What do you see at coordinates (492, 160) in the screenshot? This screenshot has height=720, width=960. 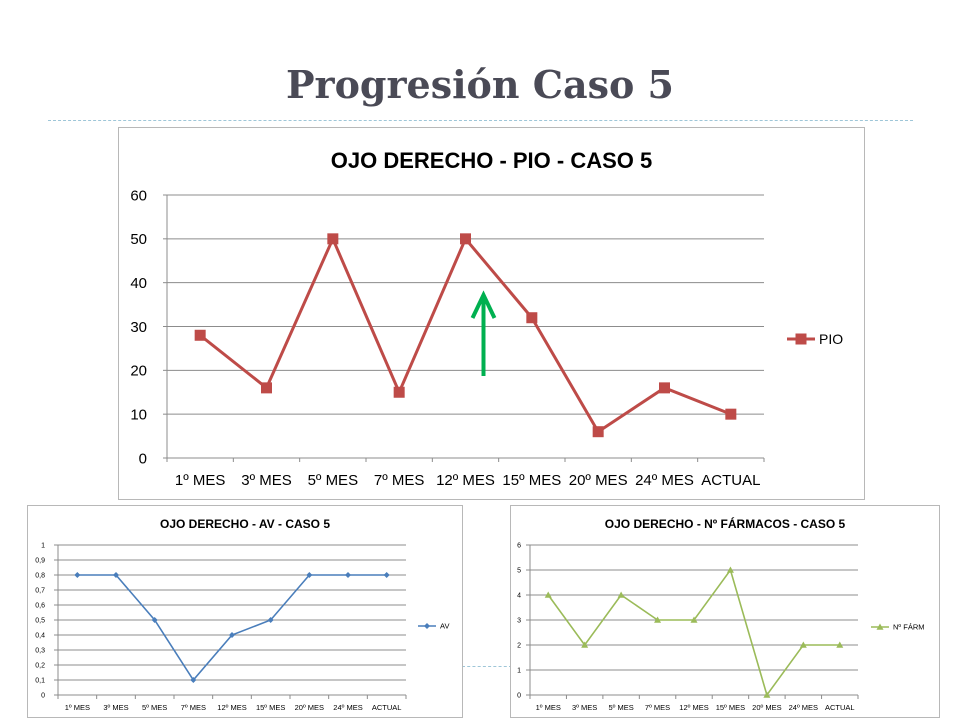 I see `chart-title: OJO DERECHO - PIO - CASO 5` at bounding box center [492, 160].